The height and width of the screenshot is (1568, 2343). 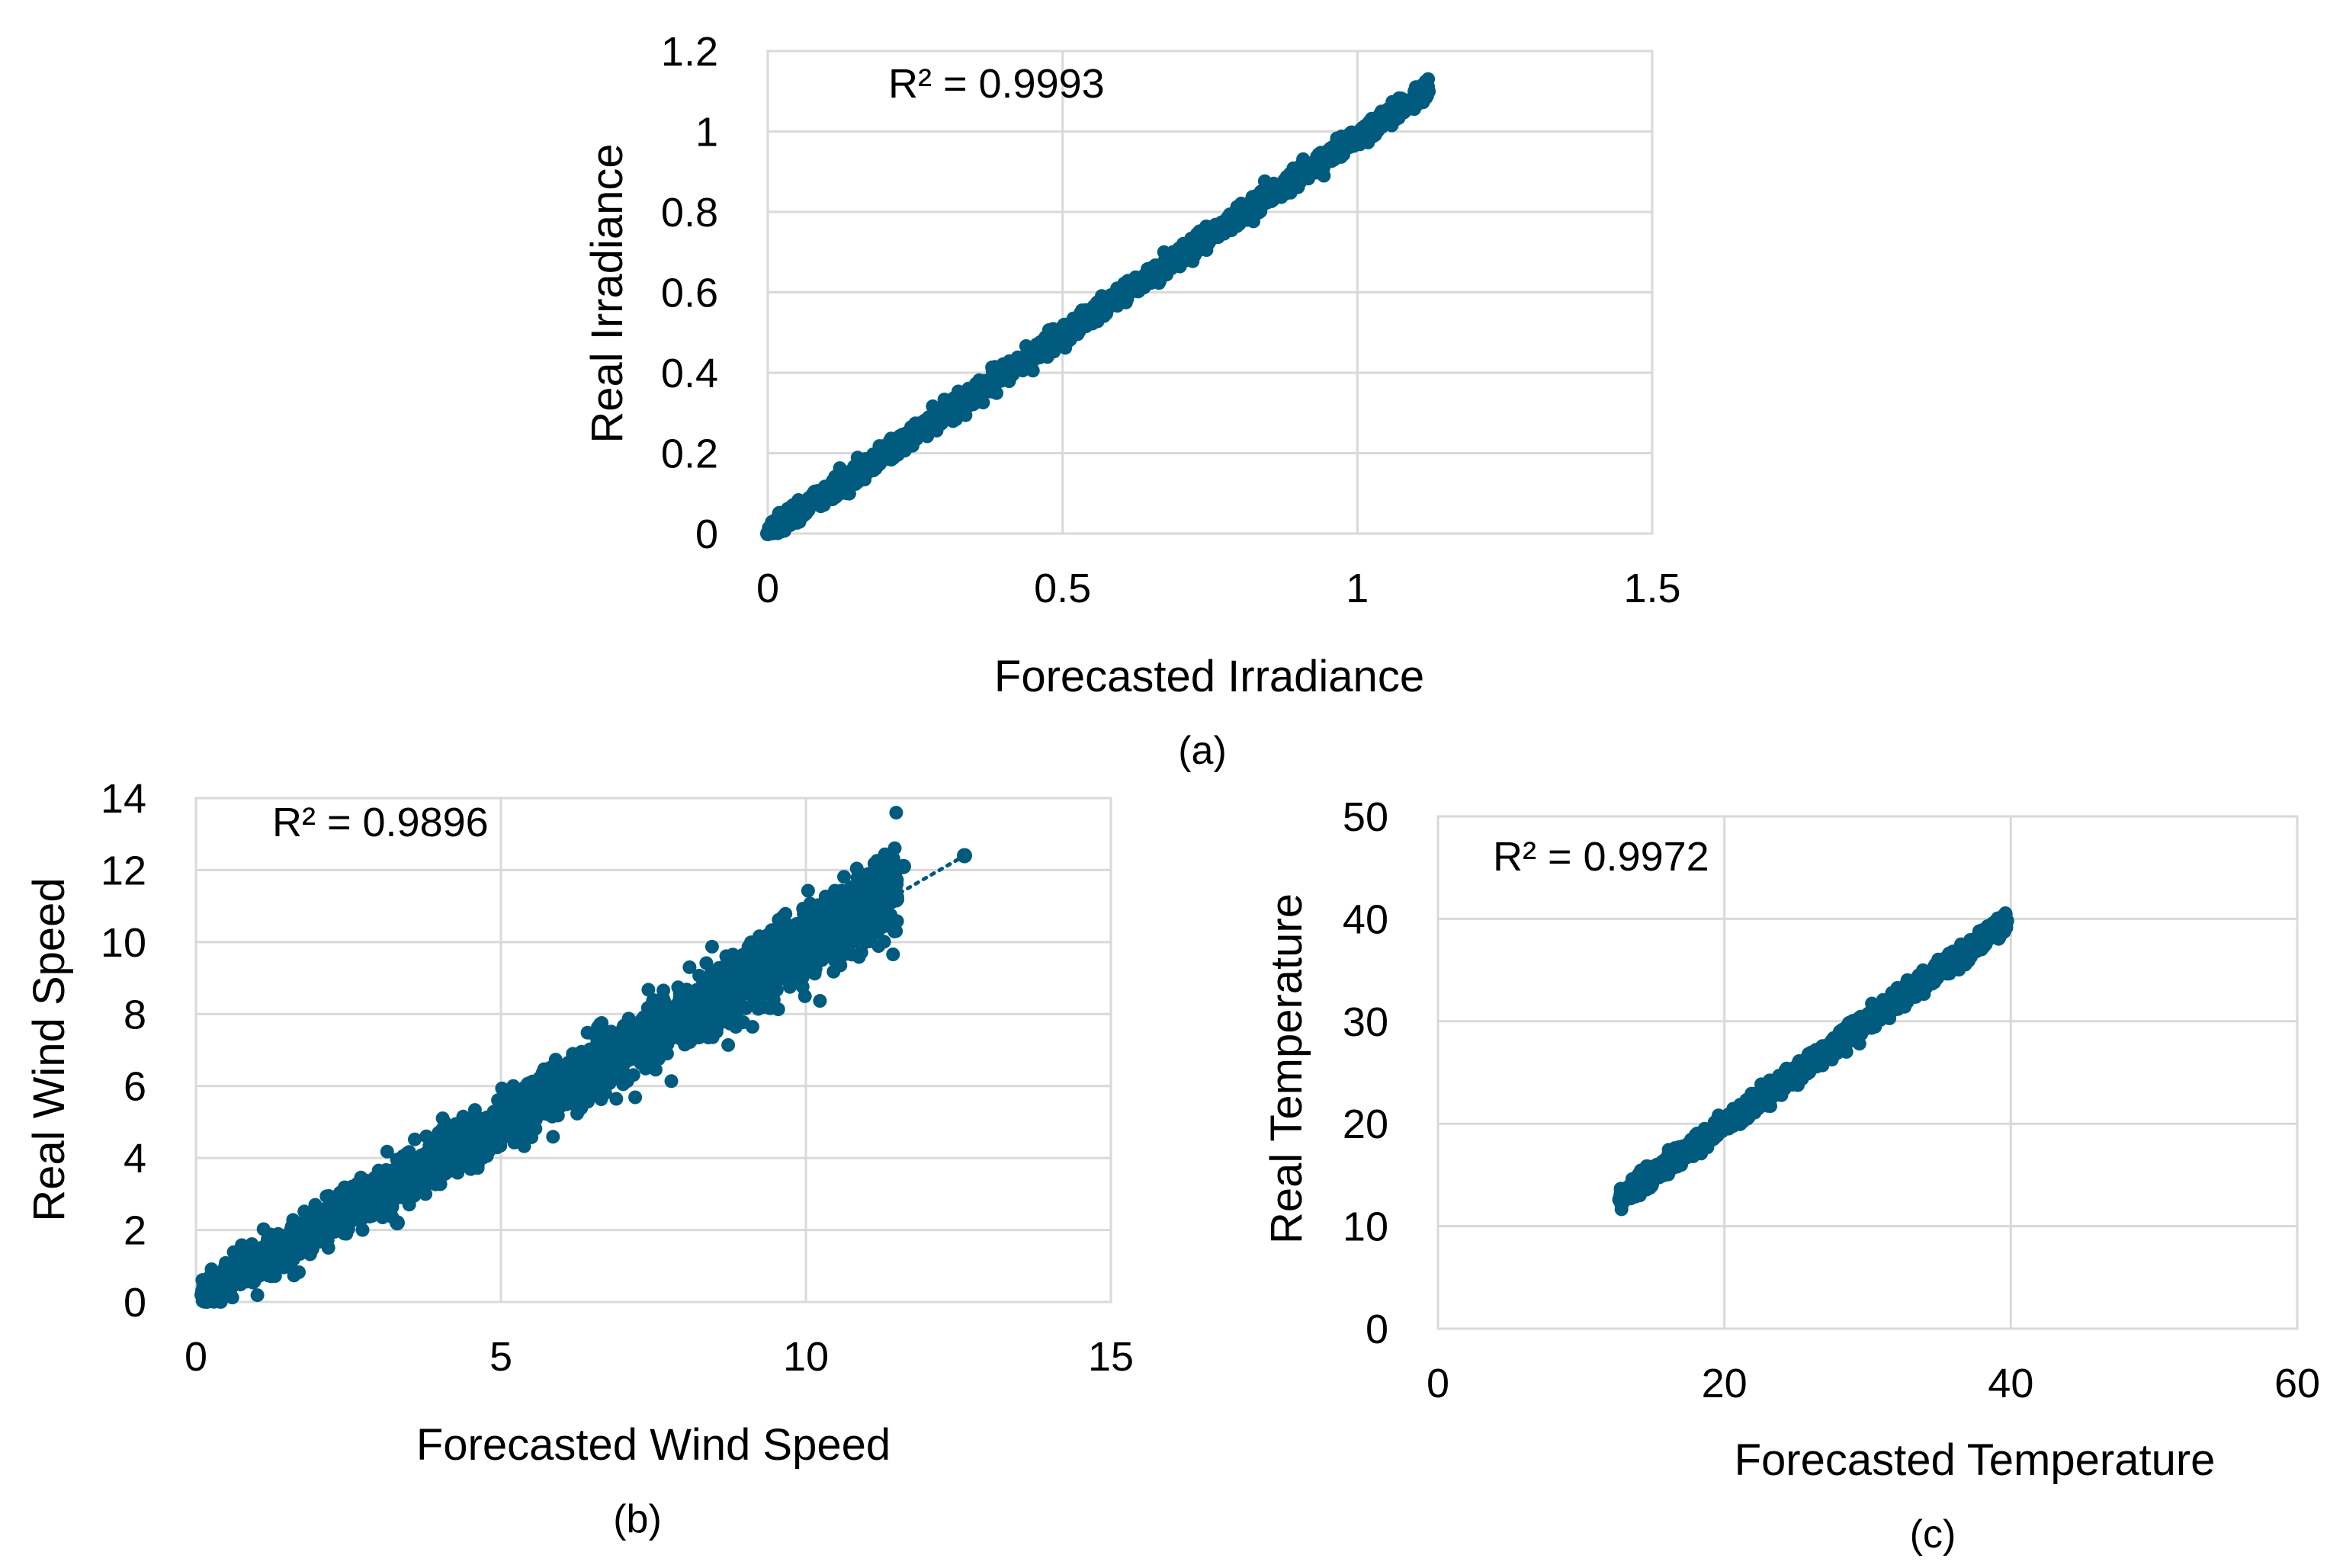 I want to click on panel-a-points, so click(x=1098, y=306).